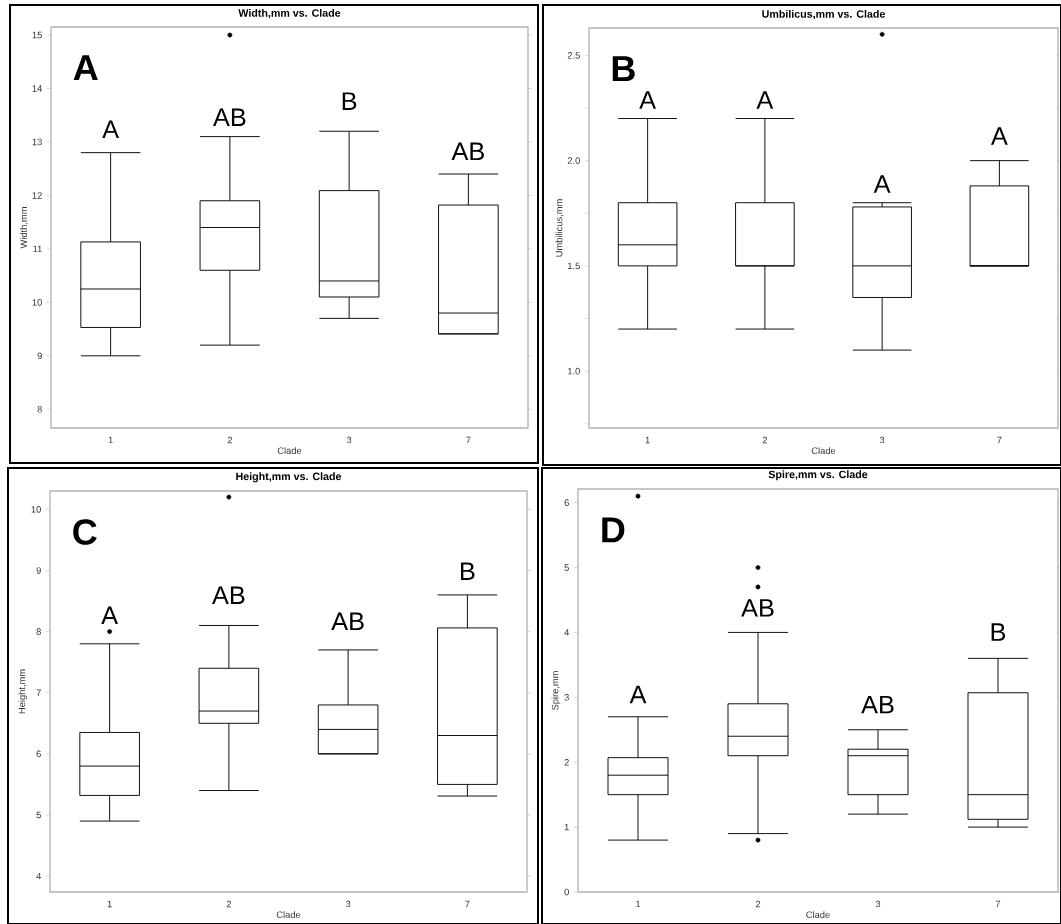 This screenshot has width=1061, height=924. I want to click on y-axis-title: Height,mm, so click(23, 691).